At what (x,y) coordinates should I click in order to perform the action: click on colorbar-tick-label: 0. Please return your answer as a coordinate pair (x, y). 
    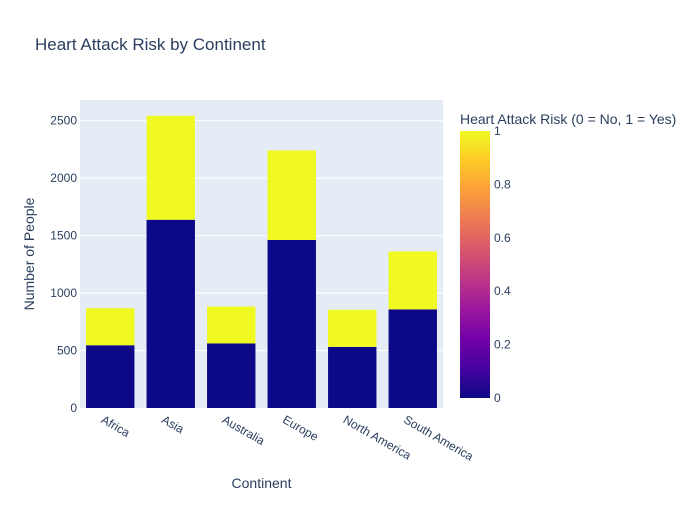
    Looking at the image, I should click on (497, 398).